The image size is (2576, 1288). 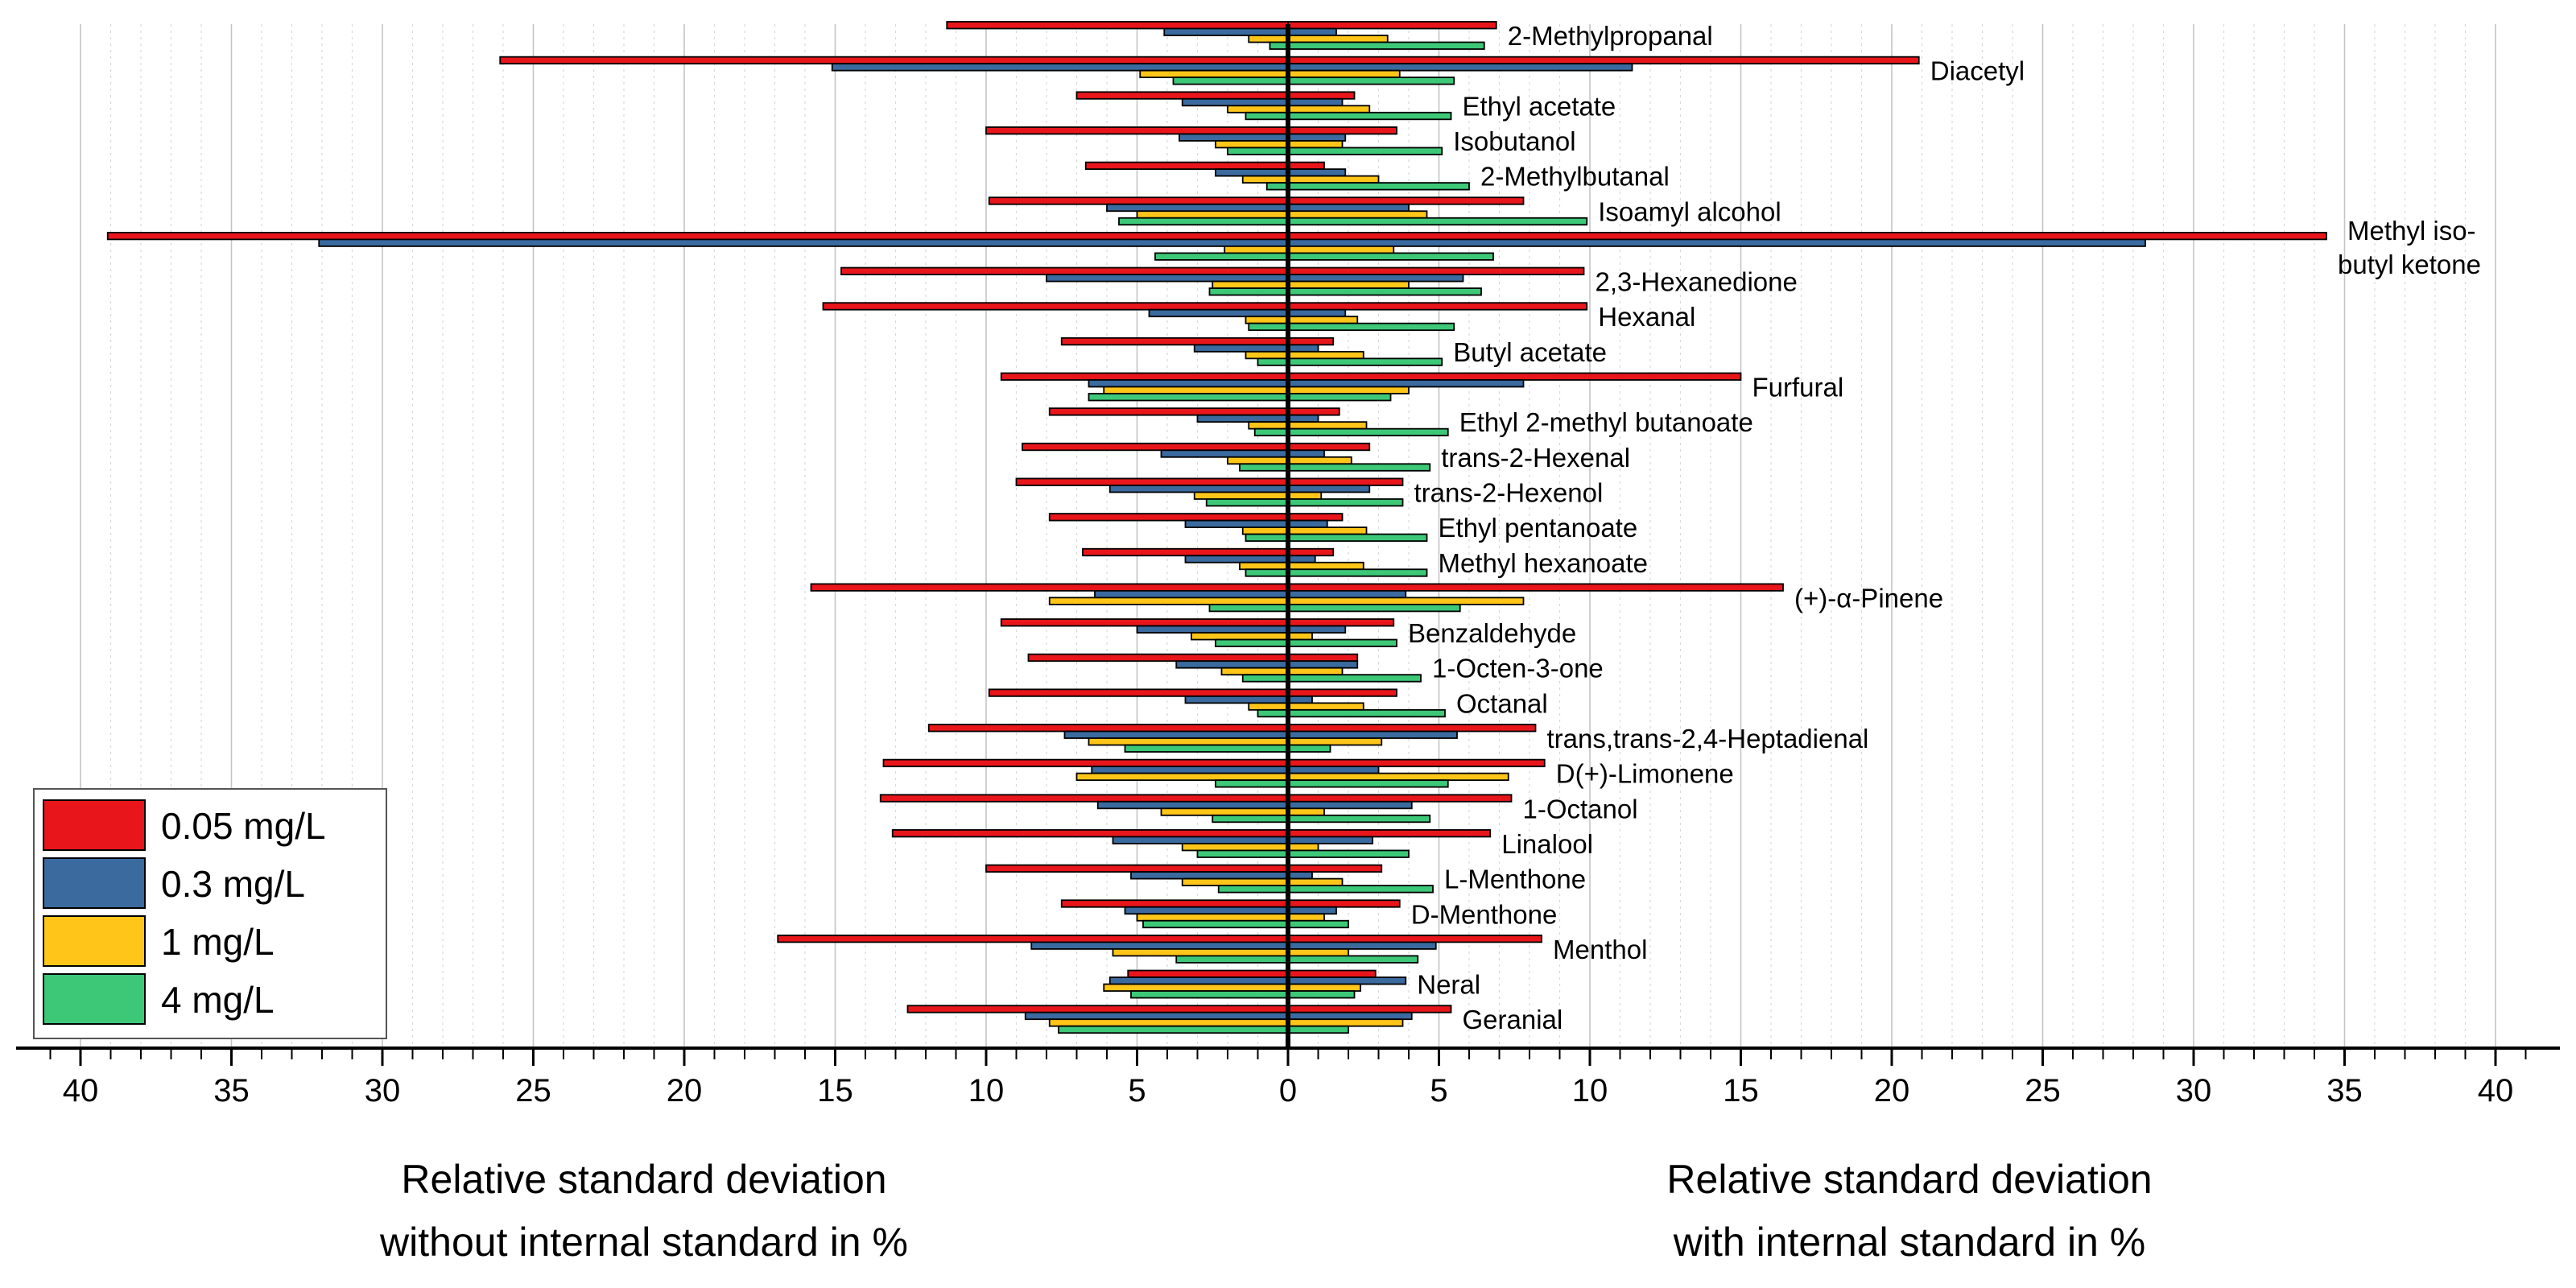 I want to click on compound-label: trans-2-Hexenal, so click(x=1535, y=458).